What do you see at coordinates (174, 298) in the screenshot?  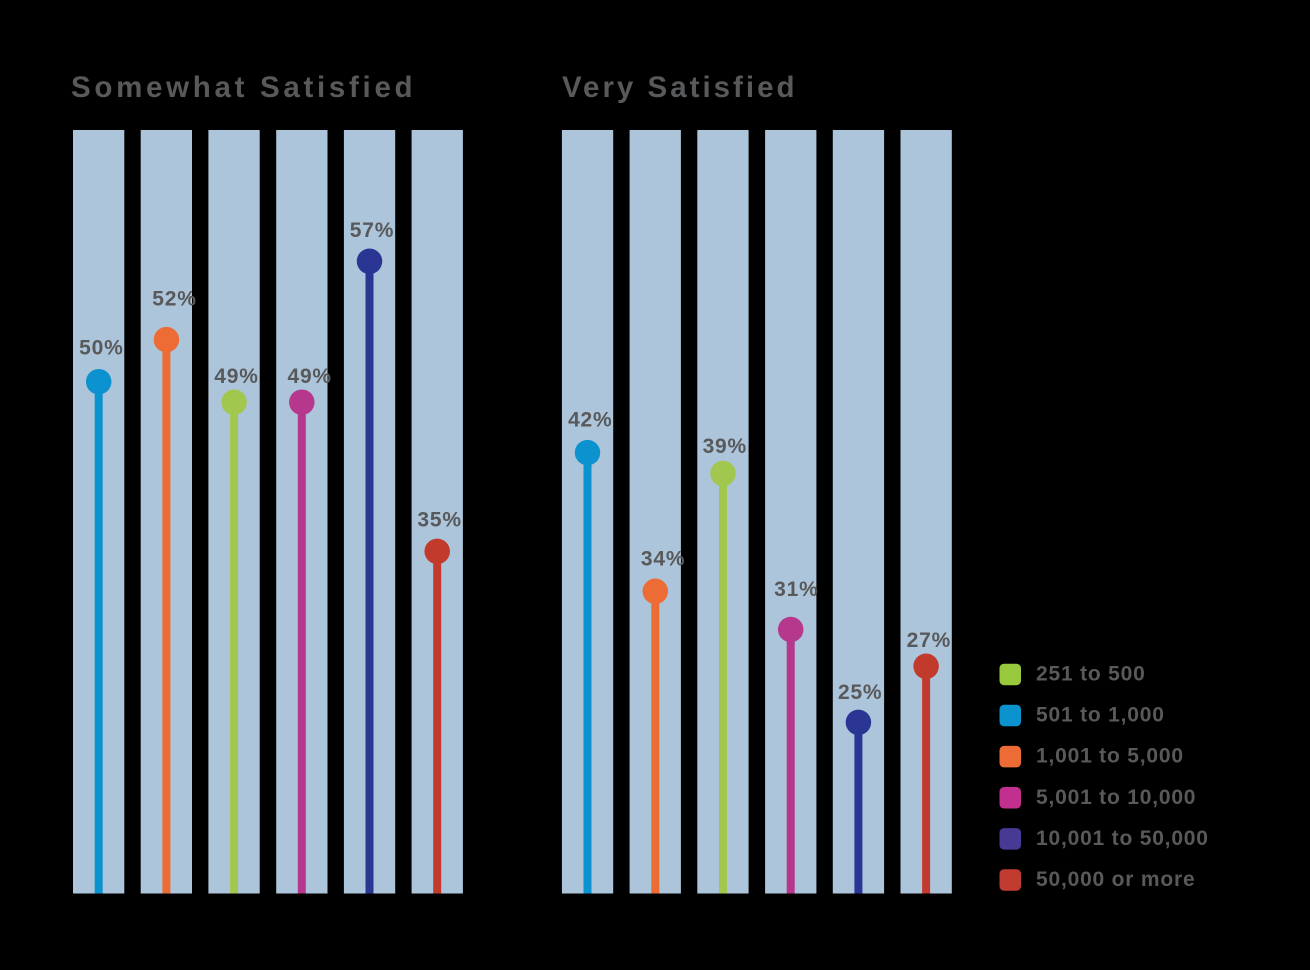 I see `svg-text: 52%` at bounding box center [174, 298].